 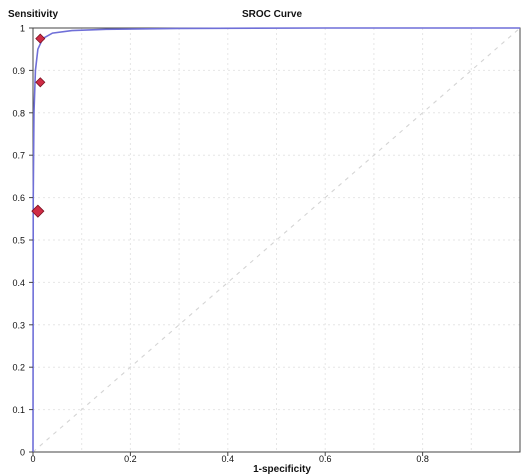 What do you see at coordinates (325, 459) in the screenshot?
I see `x-tick-label: 0.6` at bounding box center [325, 459].